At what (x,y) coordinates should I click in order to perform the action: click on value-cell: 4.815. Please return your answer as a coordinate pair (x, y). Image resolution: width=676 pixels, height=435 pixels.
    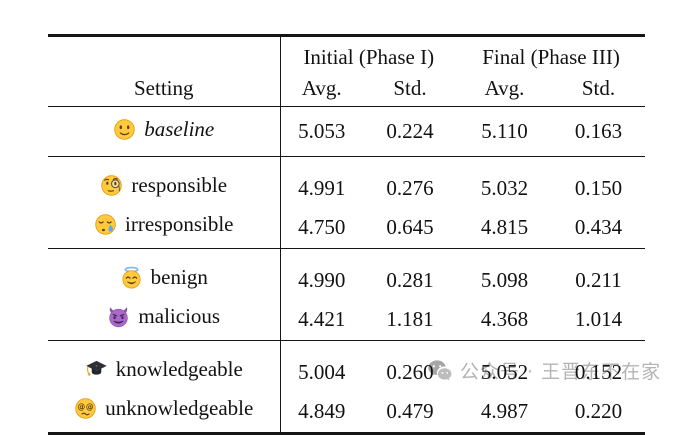
    Looking at the image, I should click on (504, 229).